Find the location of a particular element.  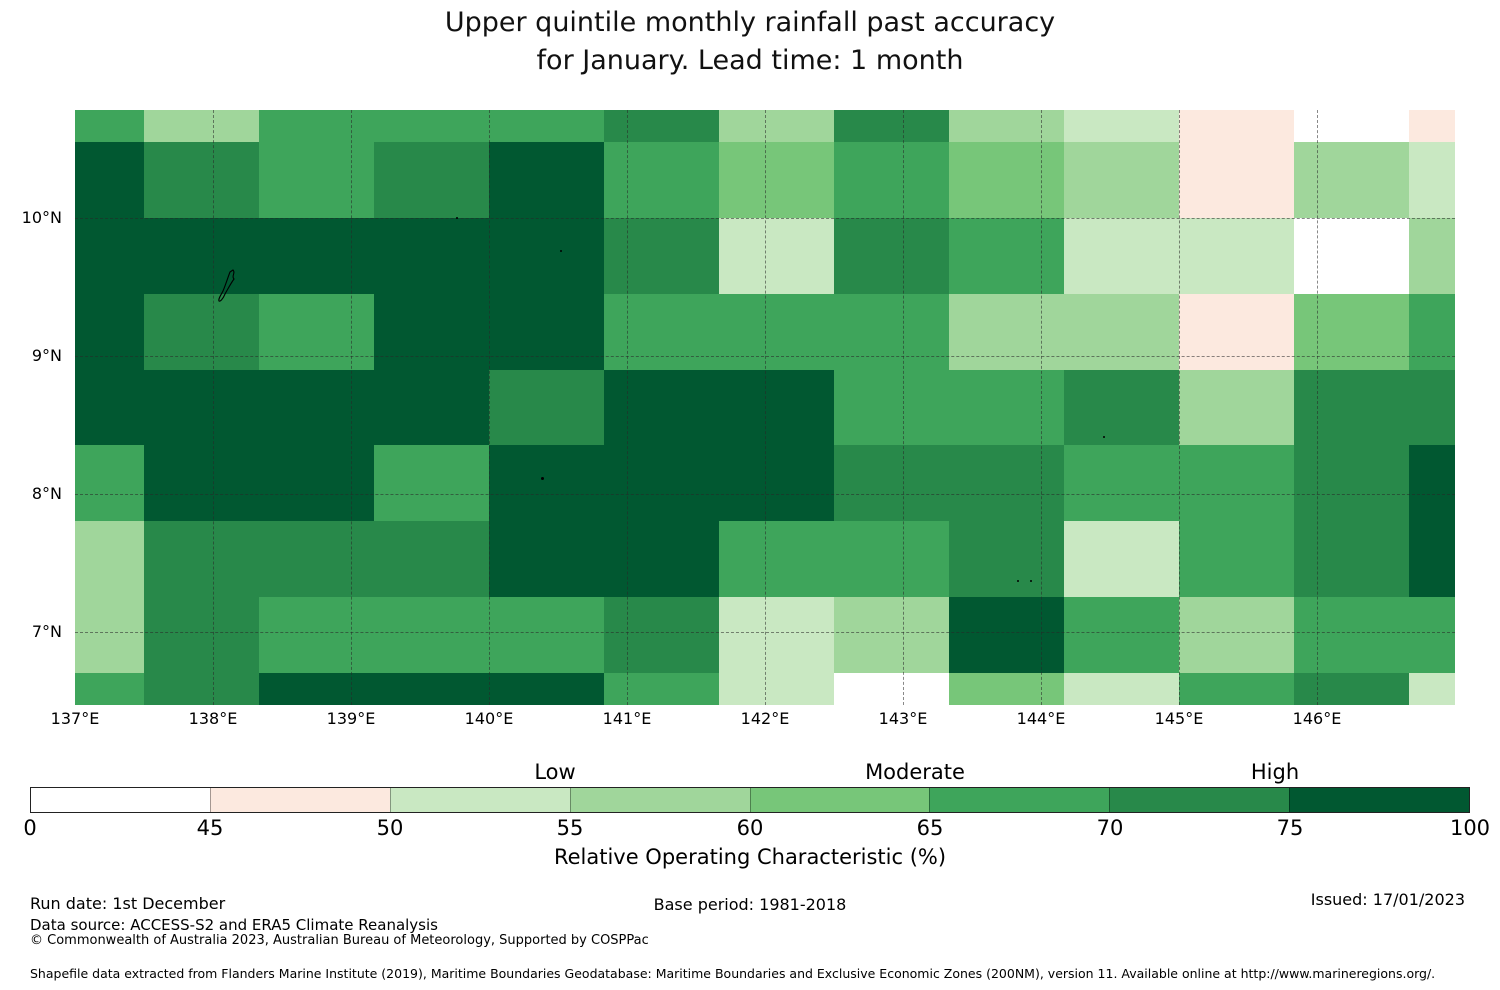

y-tick-label: 7°N is located at coordinates (46, 631).